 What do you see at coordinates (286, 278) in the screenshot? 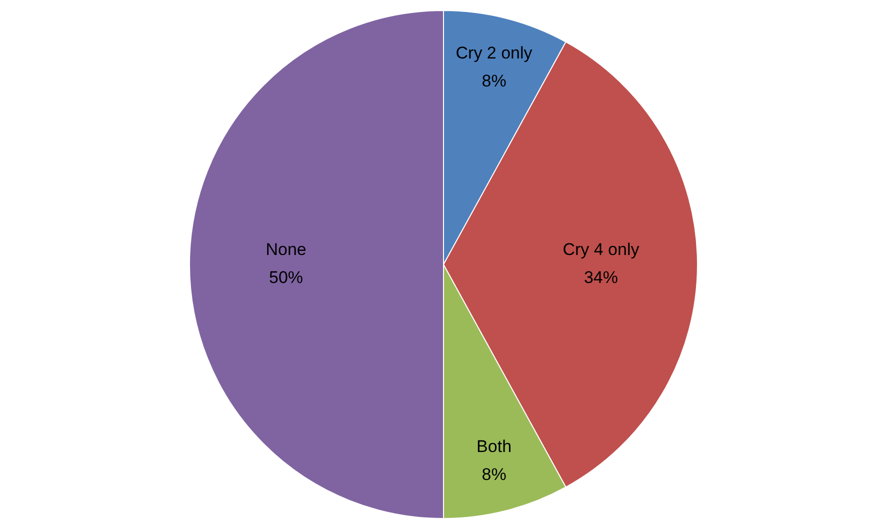
I see `data-label: 50%` at bounding box center [286, 278].